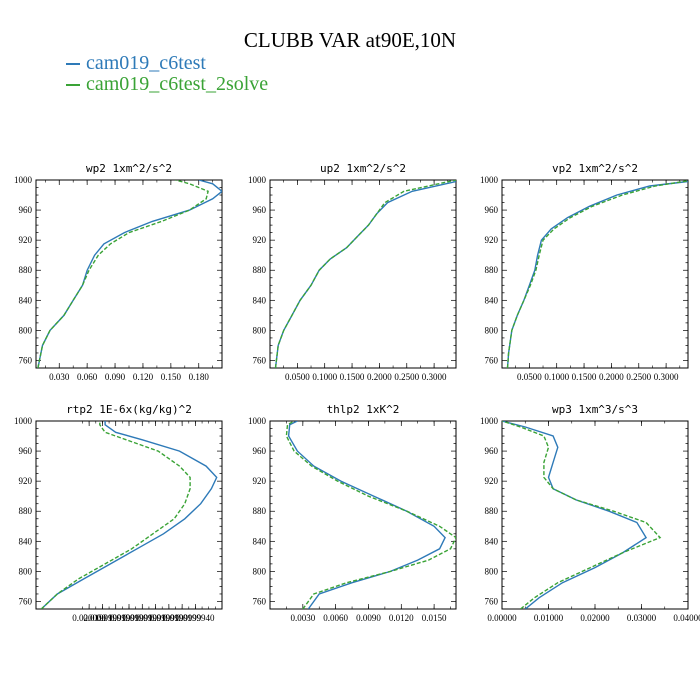  I want to click on legend-swatch, so click(73, 85).